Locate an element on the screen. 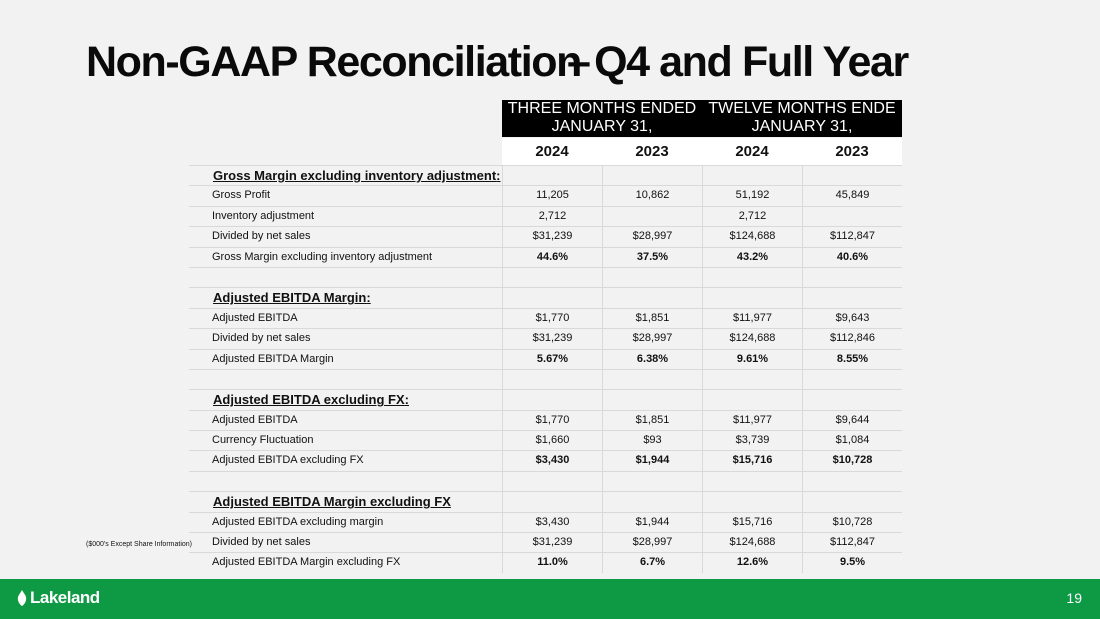  year-header: 2024 is located at coordinates (752, 151).